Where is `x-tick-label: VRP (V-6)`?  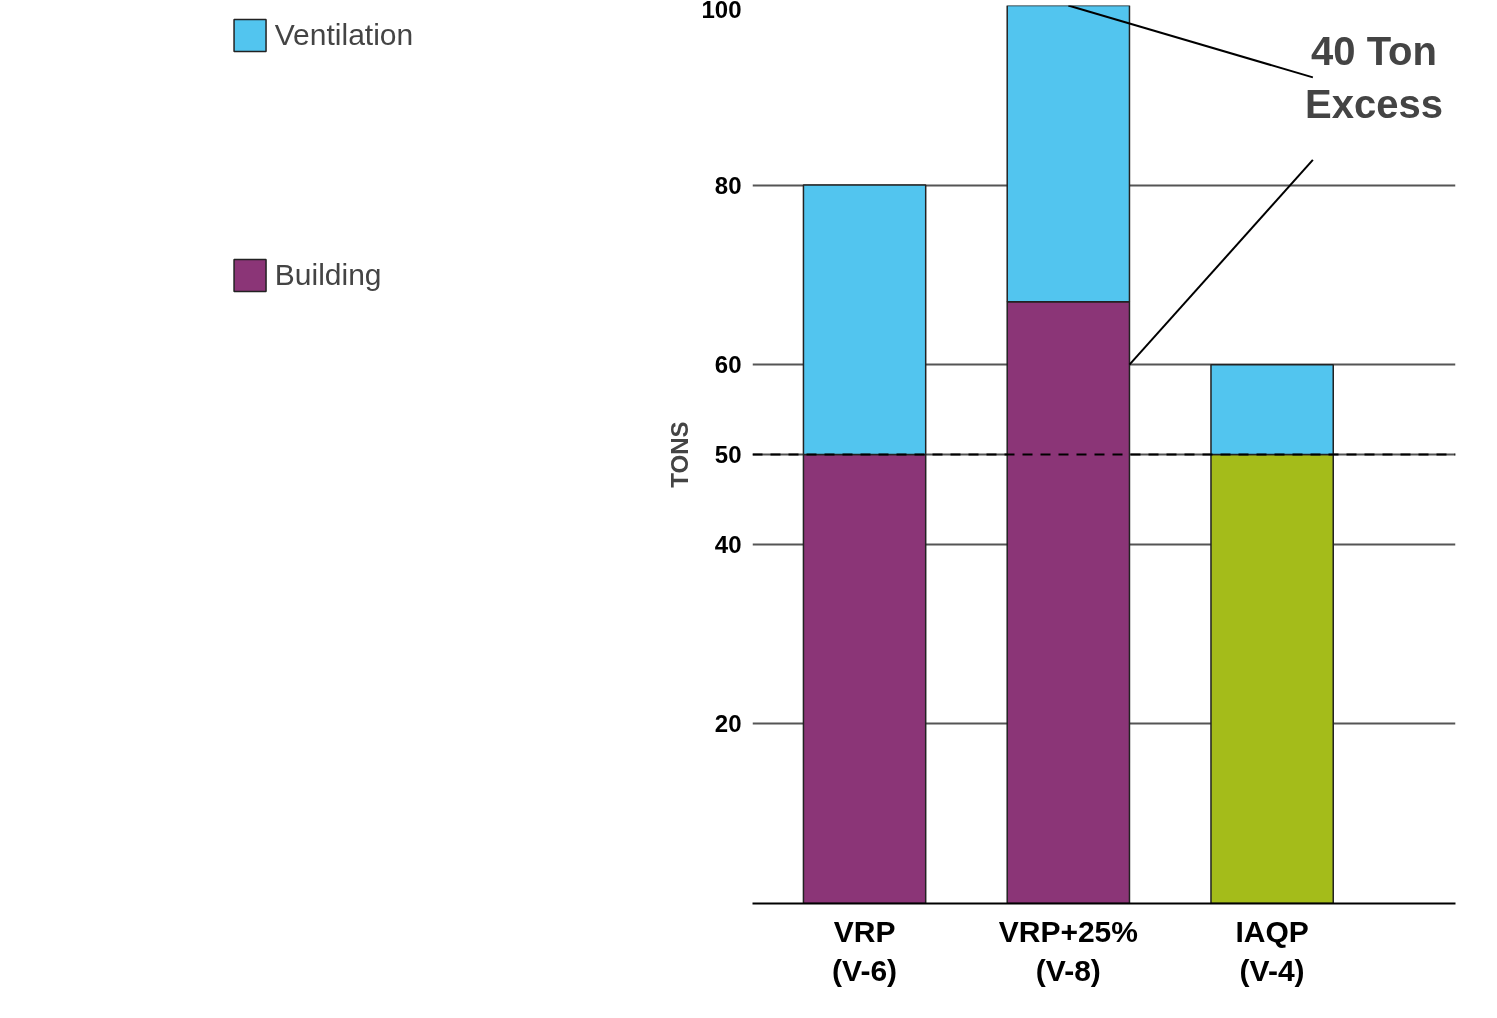
x-tick-label: VRP (V-6) is located at coordinates (865, 951).